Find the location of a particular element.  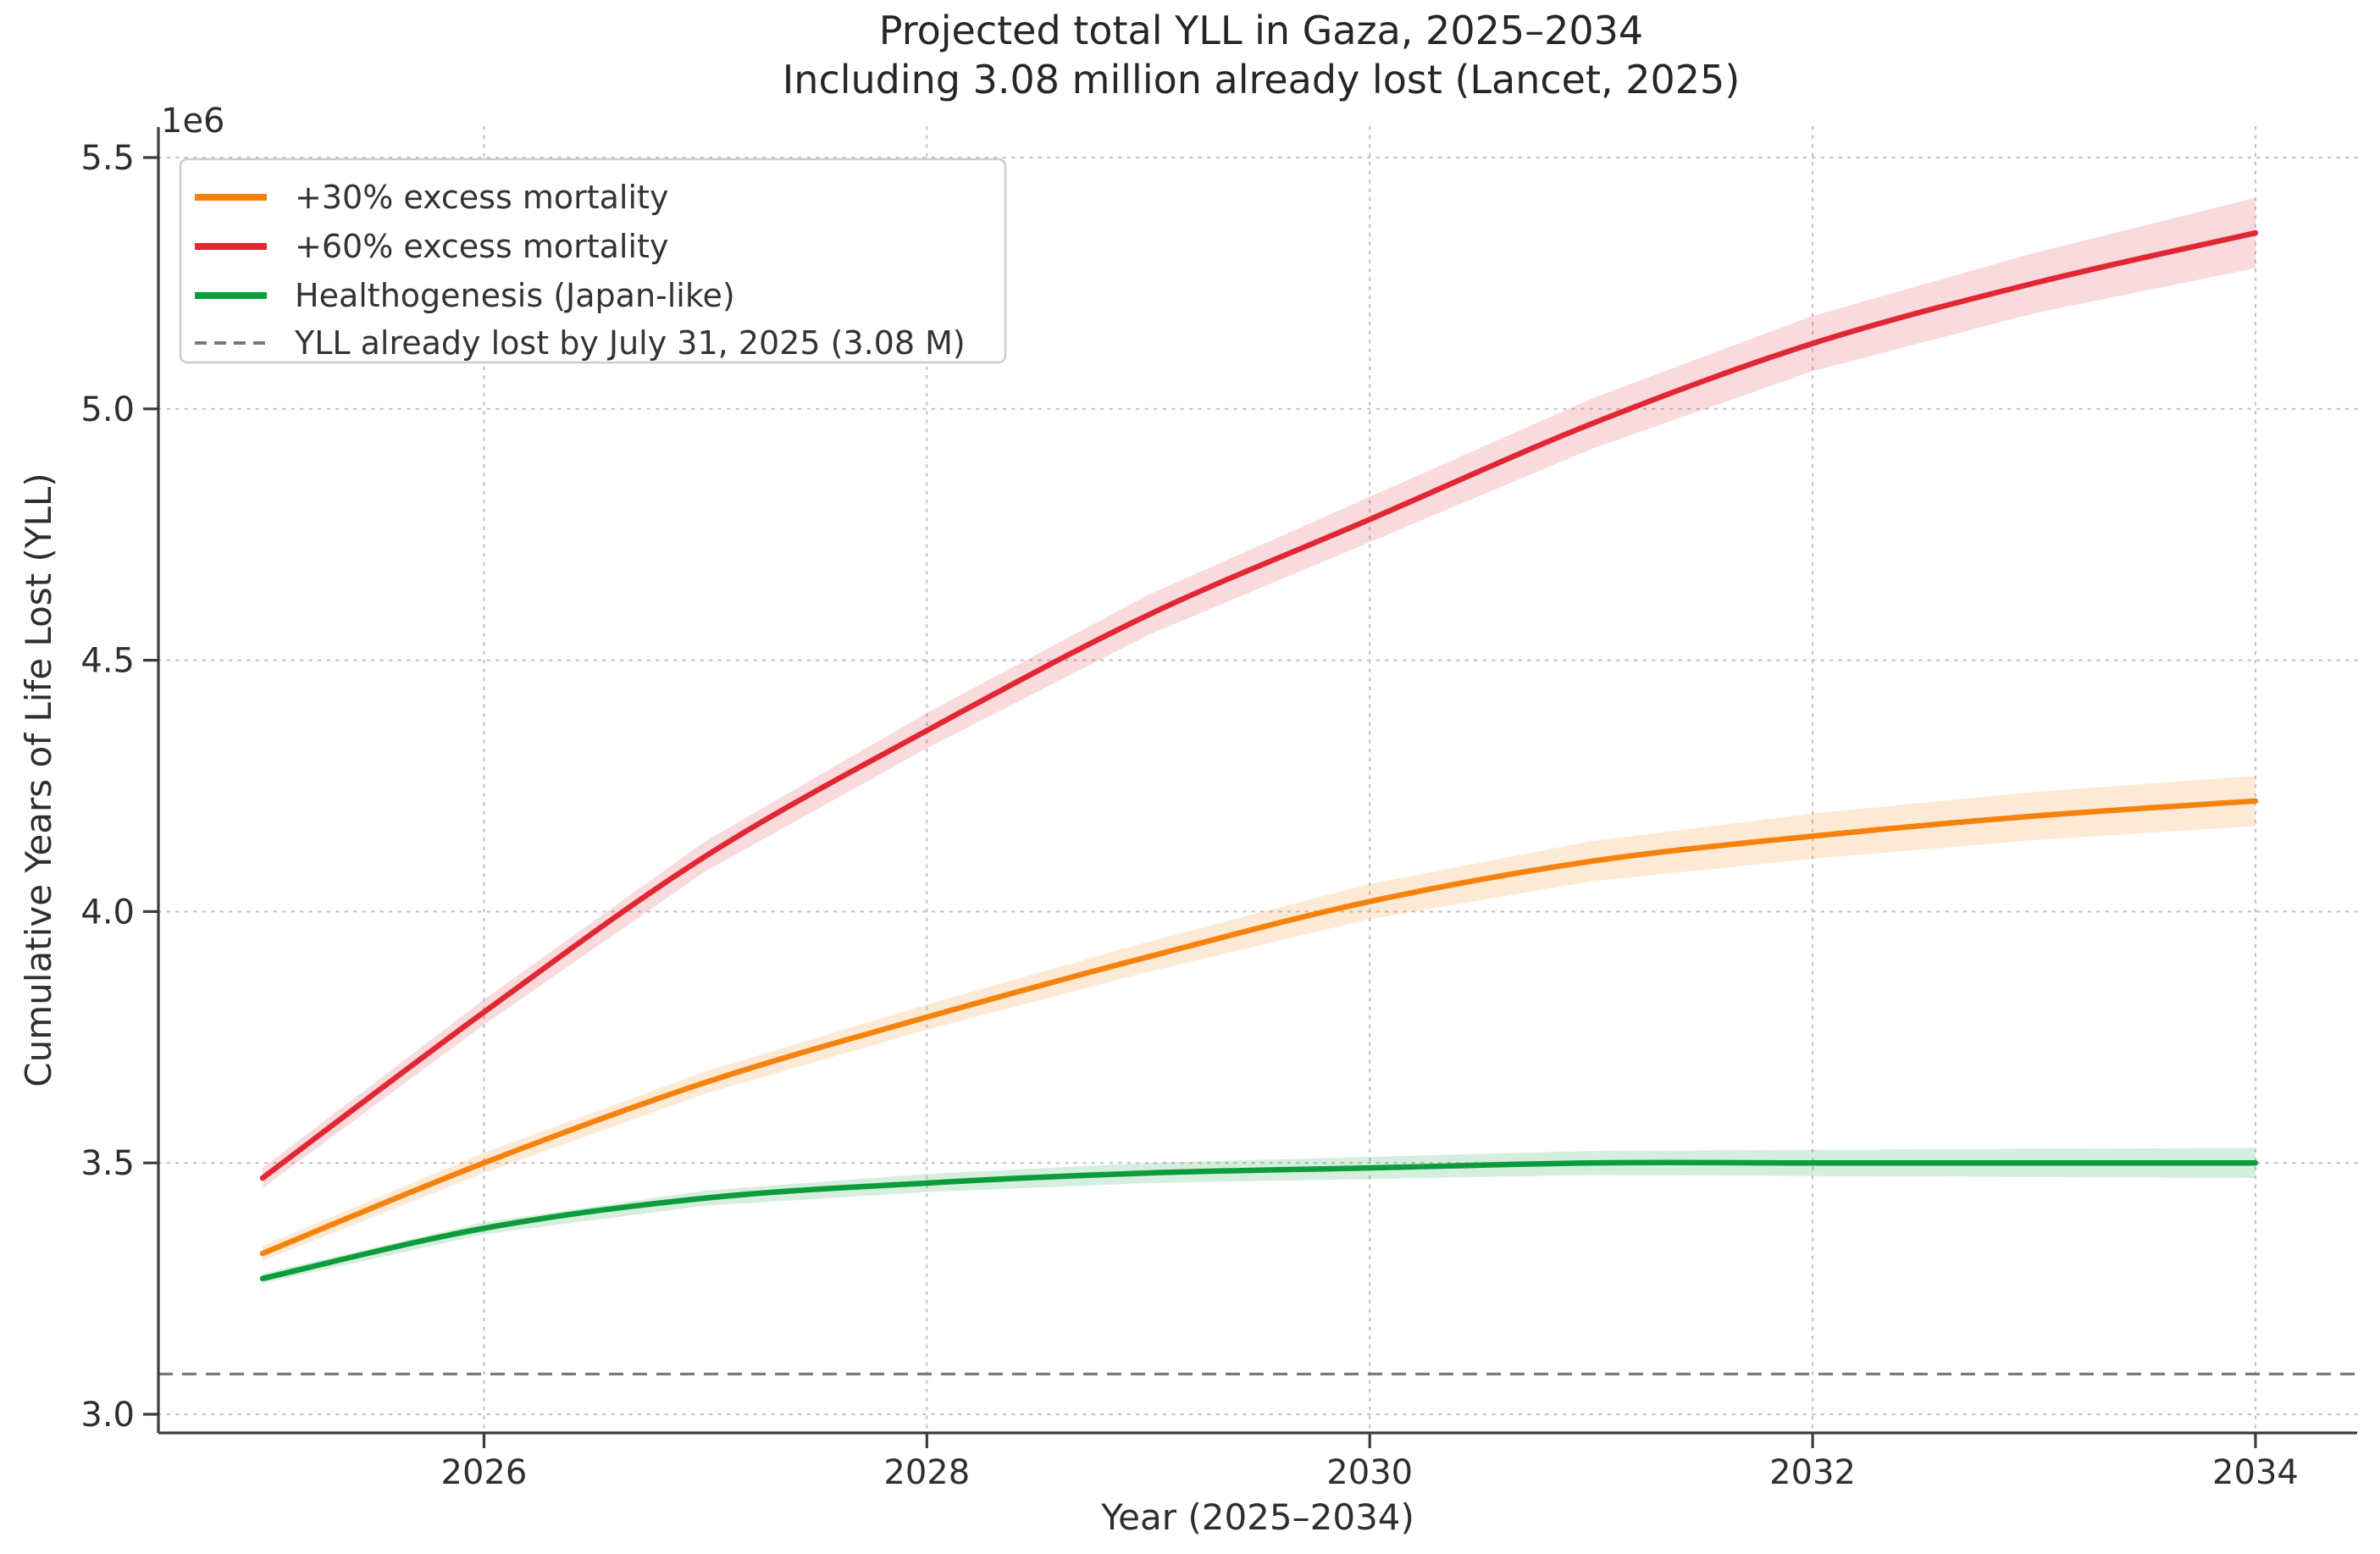

legend-label-plus60: +60% excess mortality is located at coordinates (482, 246).